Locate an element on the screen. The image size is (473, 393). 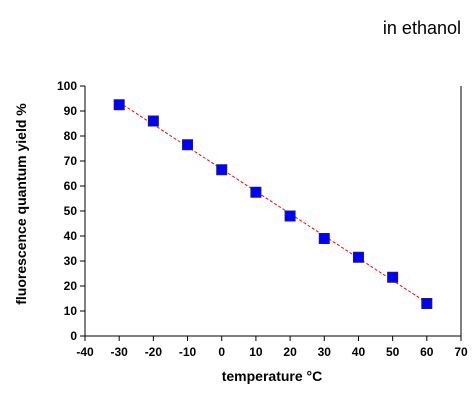
x-tick-label-9: 50 is located at coordinates (393, 352).